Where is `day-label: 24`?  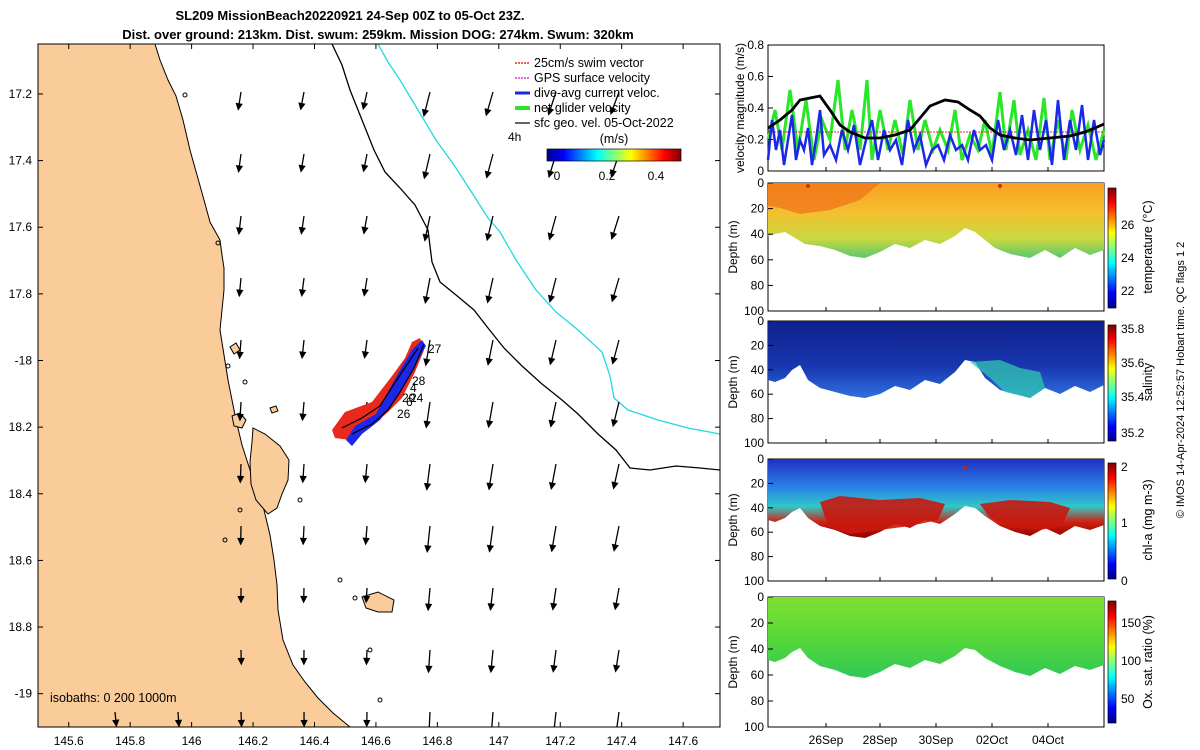
day-label: 24 is located at coordinates (417, 398).